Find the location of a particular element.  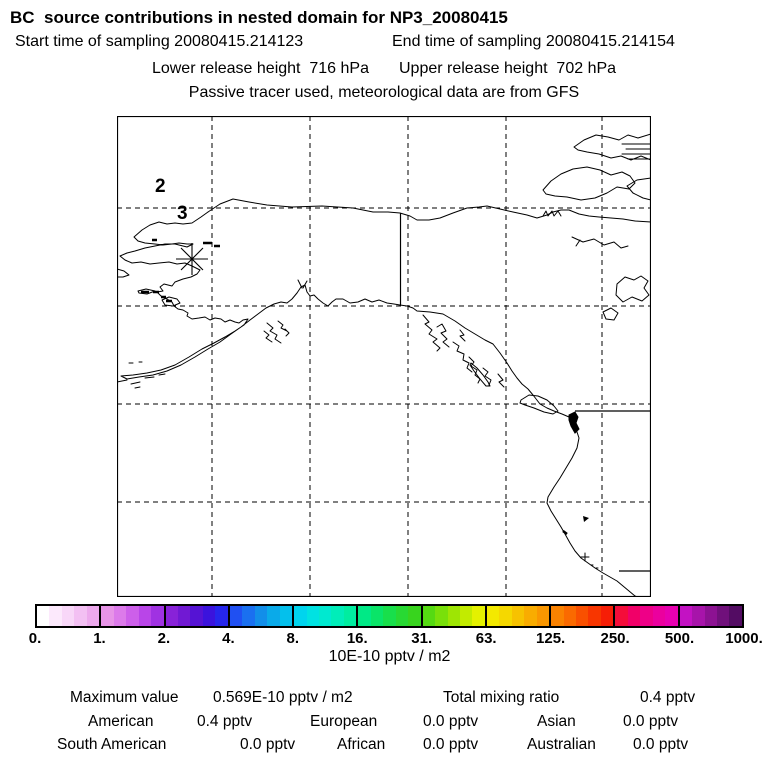

banks-island-stripes is located at coordinates (636, 151).